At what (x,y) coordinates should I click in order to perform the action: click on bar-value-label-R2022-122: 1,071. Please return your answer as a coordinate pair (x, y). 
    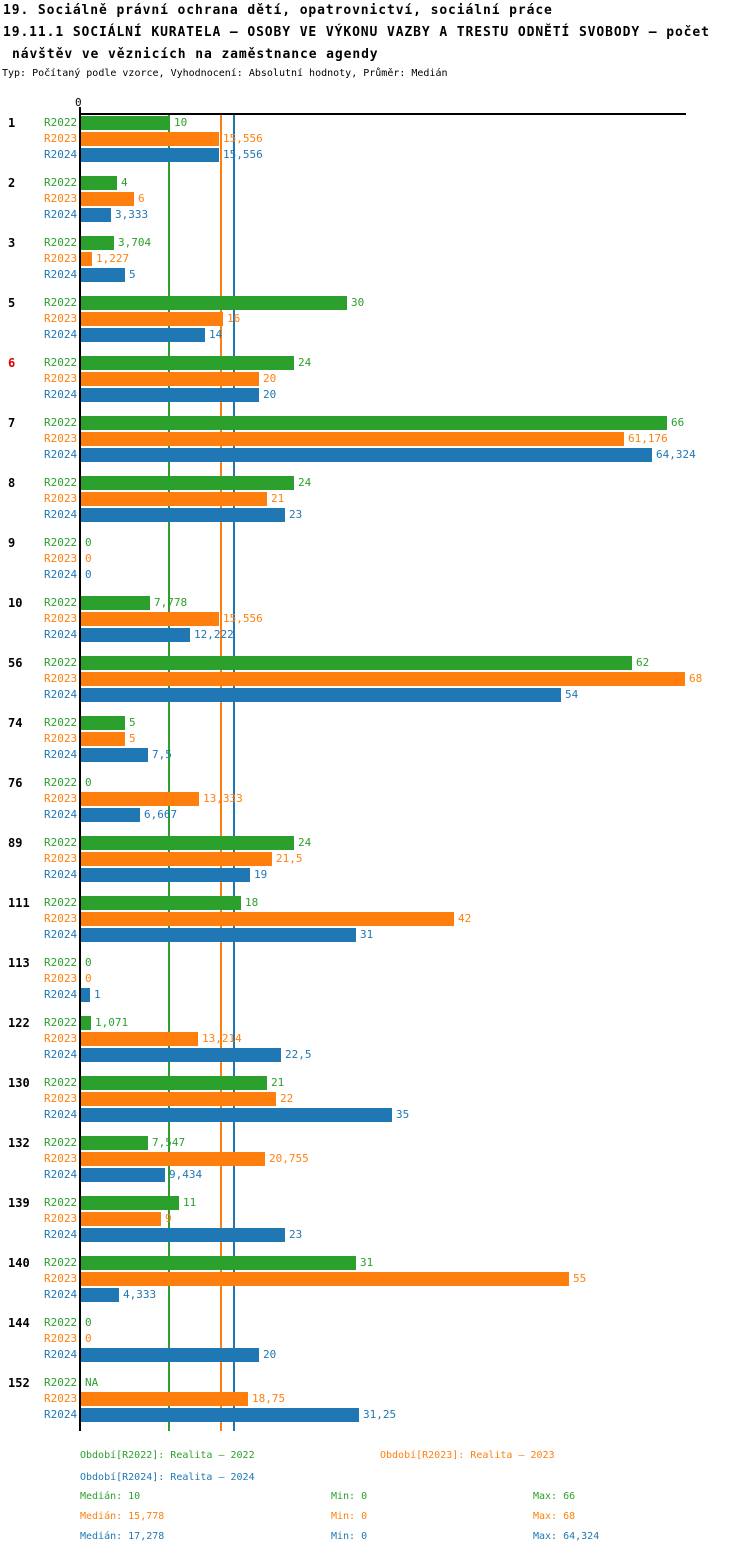
    Looking at the image, I should click on (112, 1022).